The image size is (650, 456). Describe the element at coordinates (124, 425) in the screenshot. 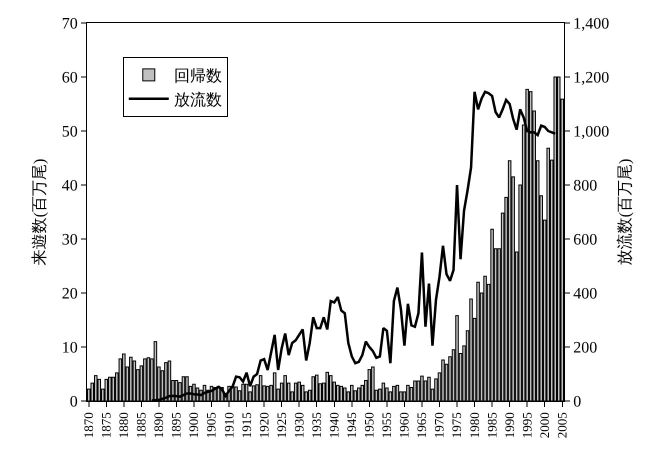

I see `x-tick-label: 1880` at that location.